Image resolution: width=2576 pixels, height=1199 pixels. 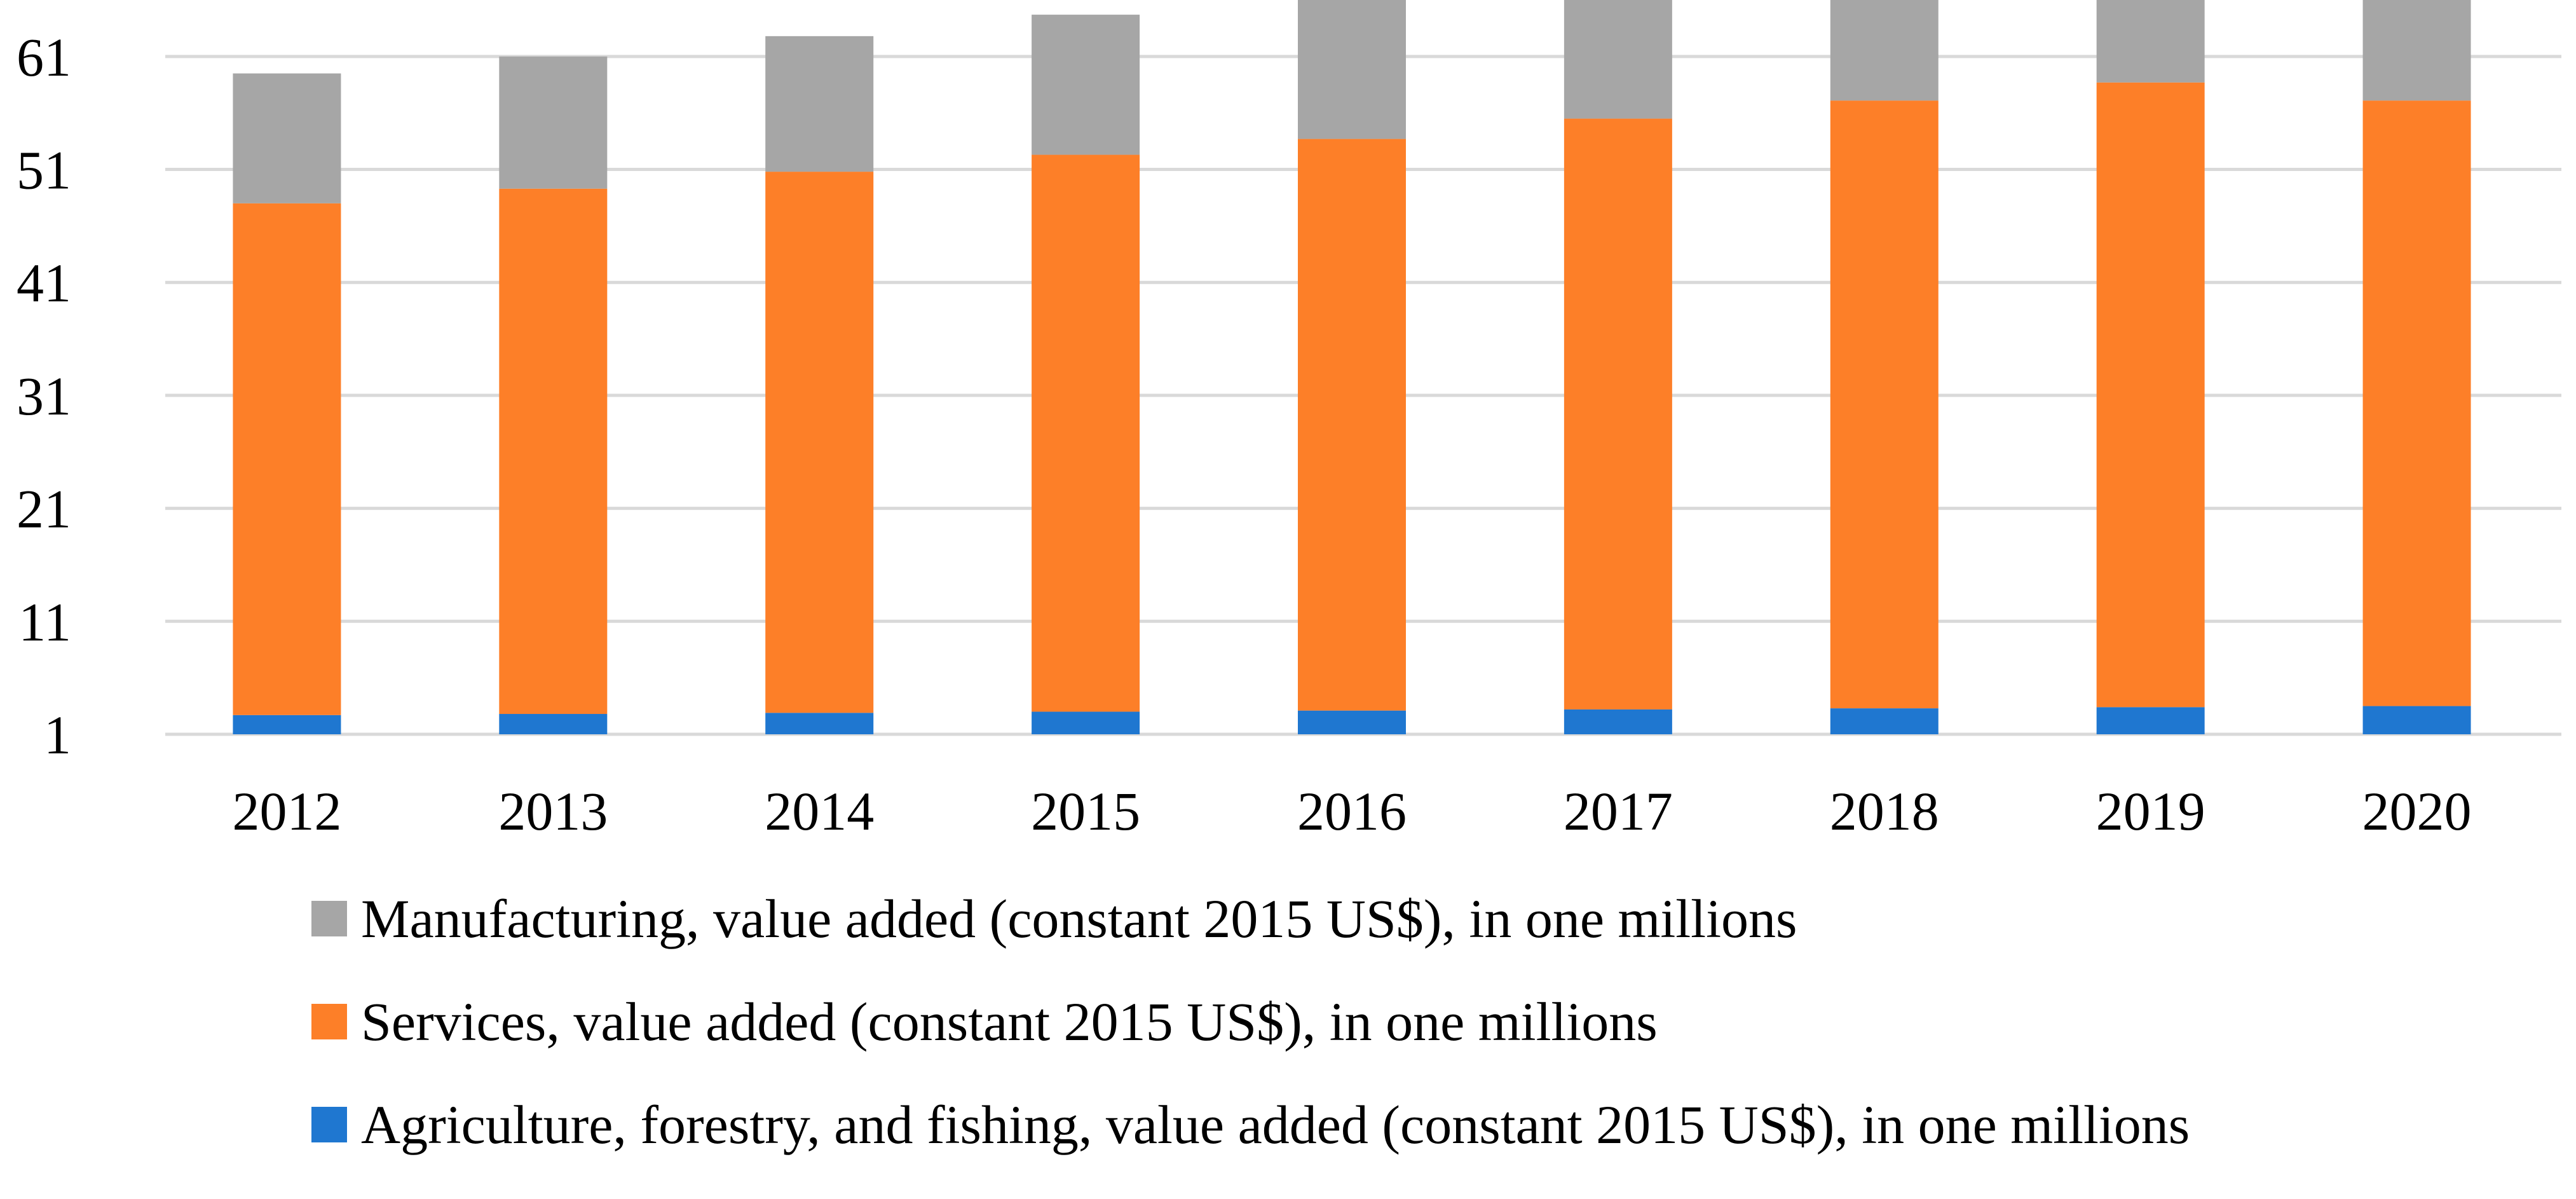 I want to click on y-tick-label: 31, so click(x=44, y=396).